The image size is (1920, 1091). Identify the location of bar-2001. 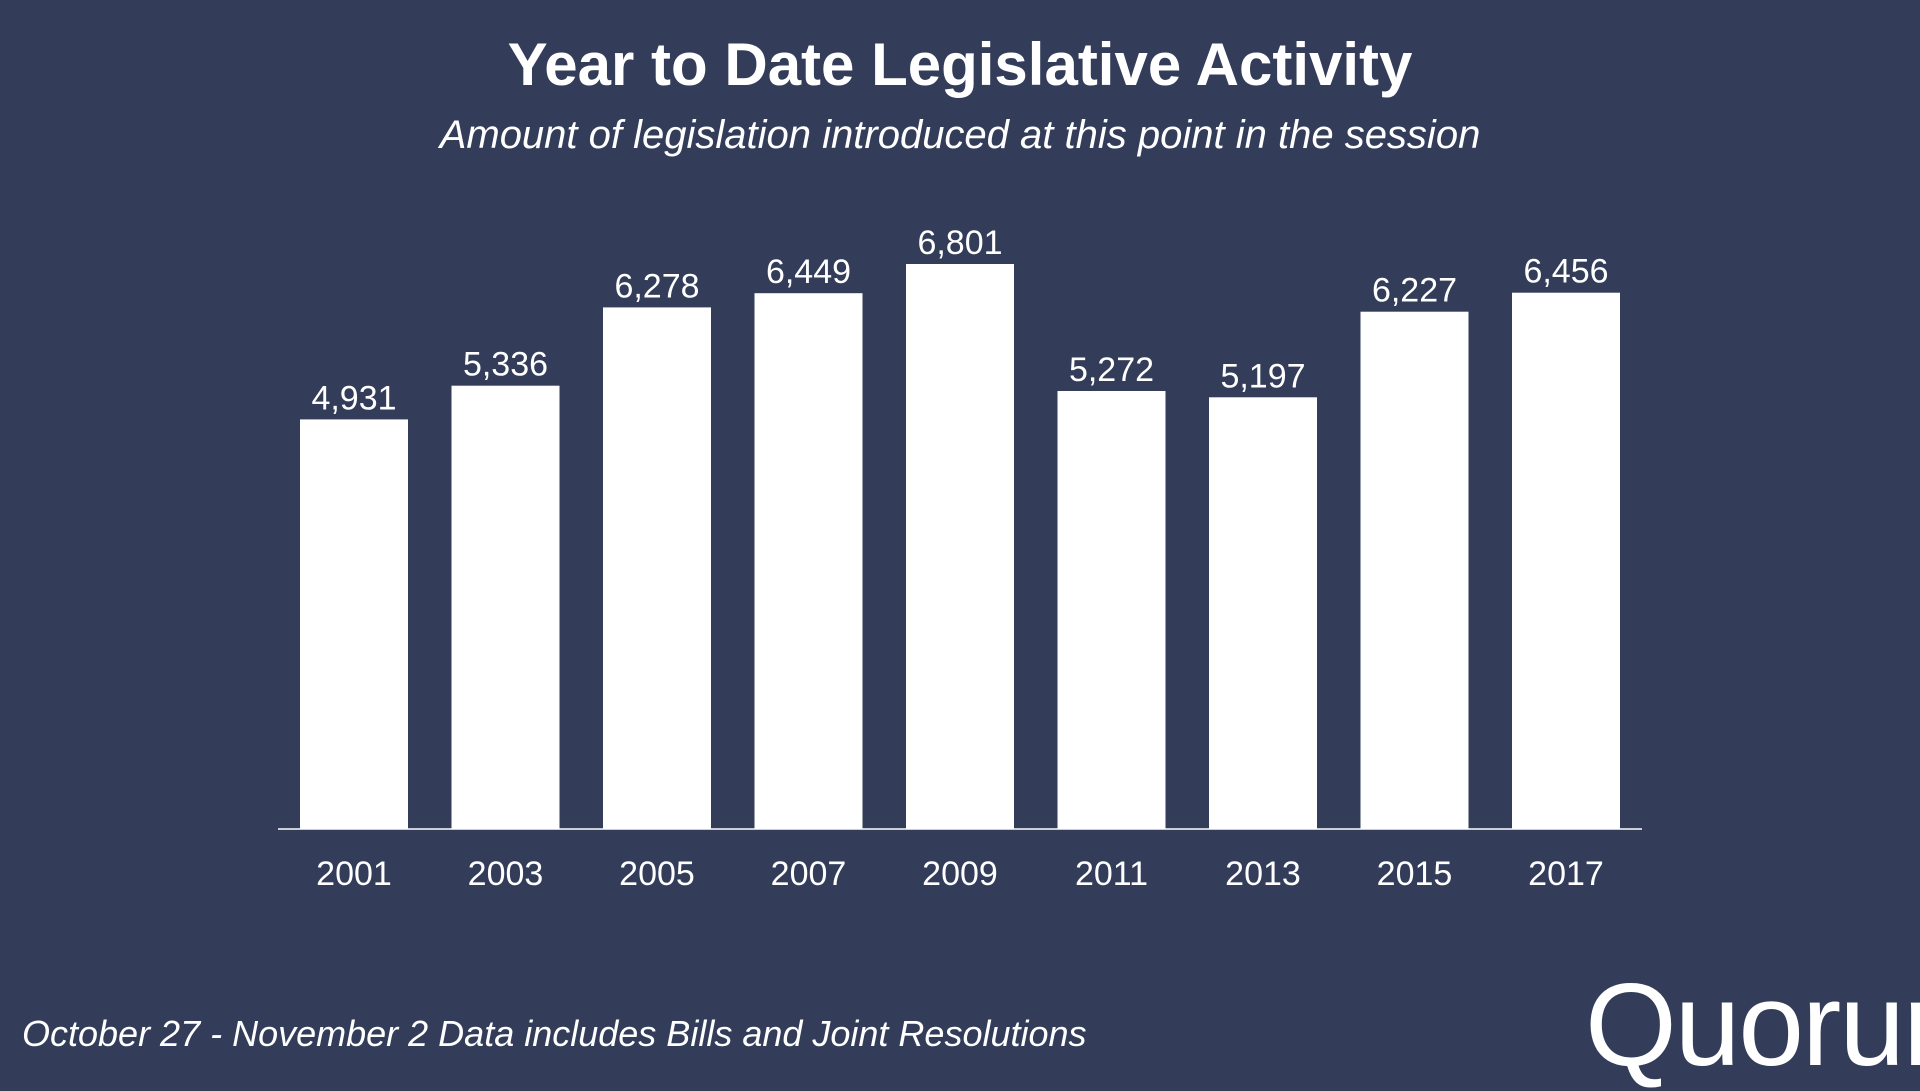
(354, 624).